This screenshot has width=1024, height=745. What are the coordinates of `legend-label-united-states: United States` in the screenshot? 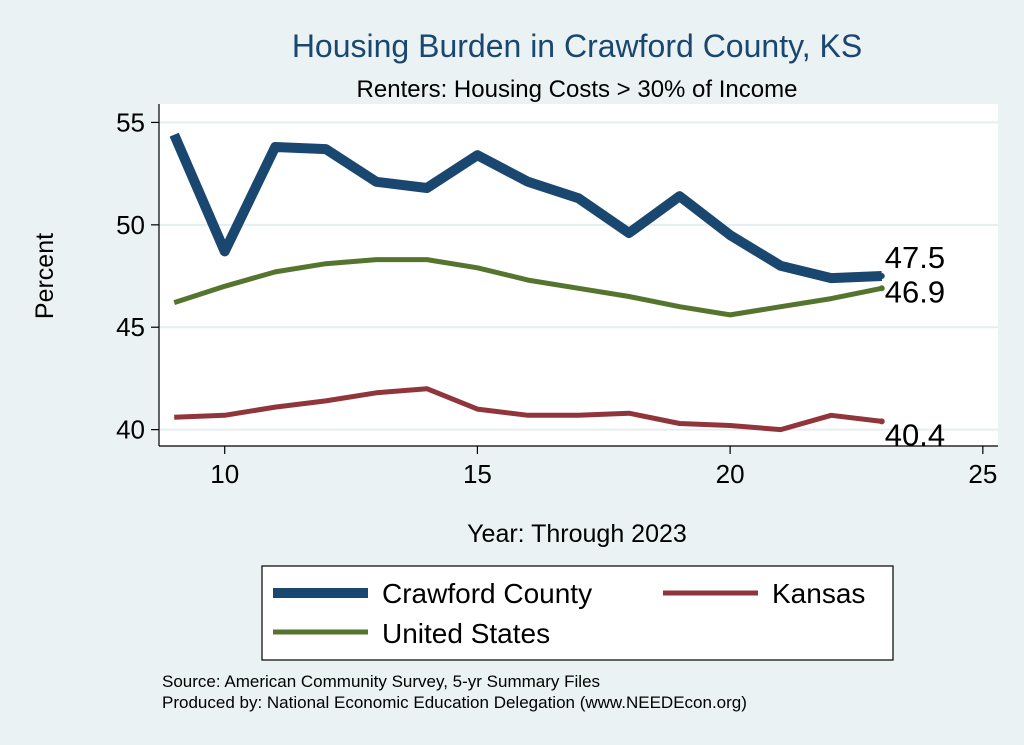 It's located at (466, 633).